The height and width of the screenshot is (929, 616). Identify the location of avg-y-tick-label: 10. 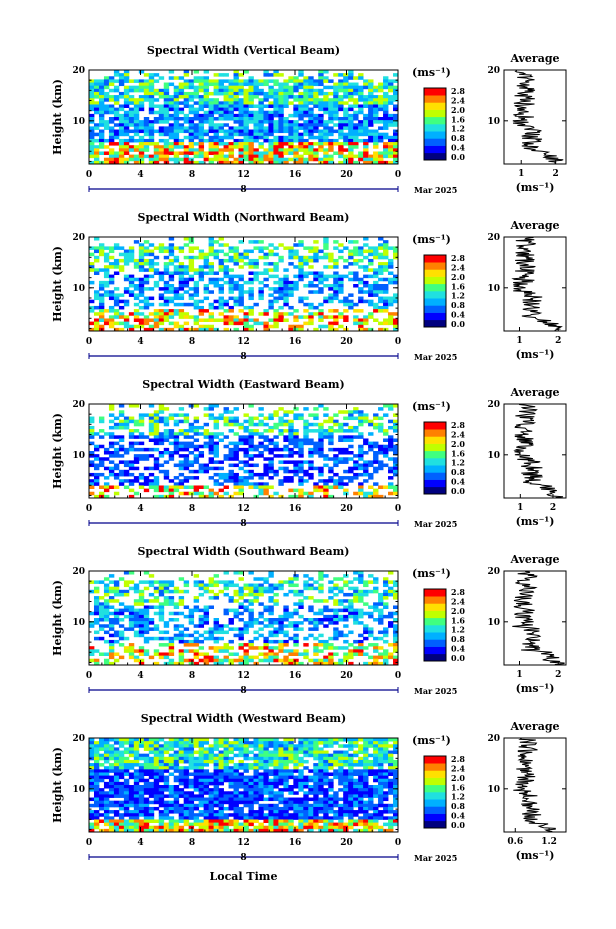
(493, 122).